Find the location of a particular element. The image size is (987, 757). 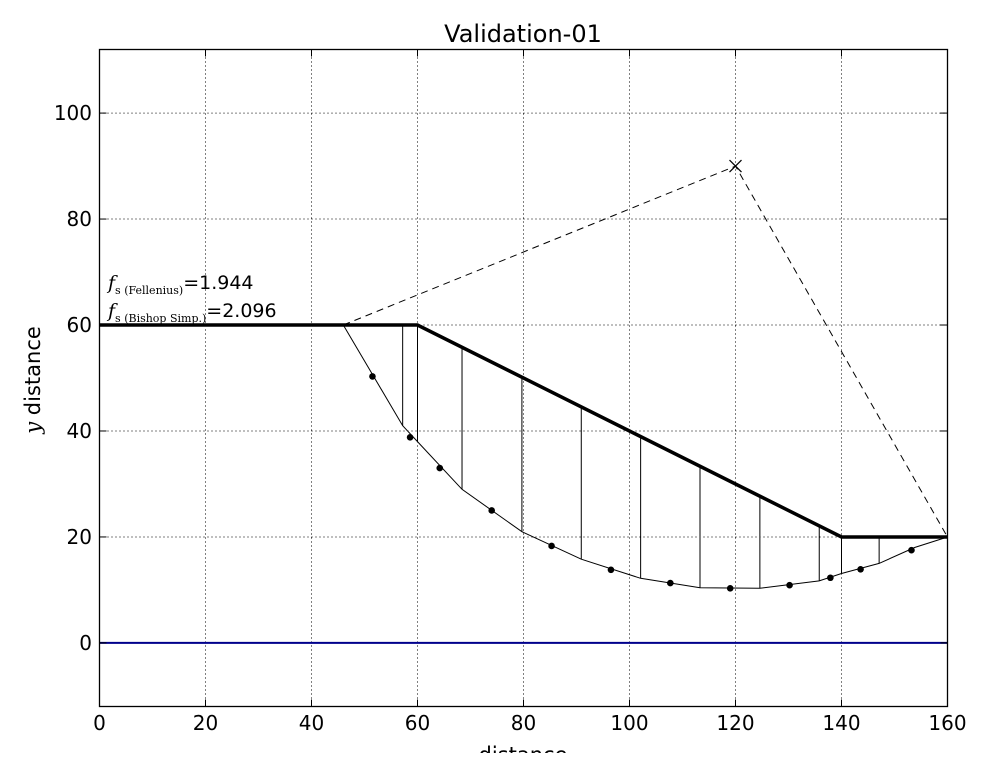

x-tick-label: 60 is located at coordinates (417, 723).